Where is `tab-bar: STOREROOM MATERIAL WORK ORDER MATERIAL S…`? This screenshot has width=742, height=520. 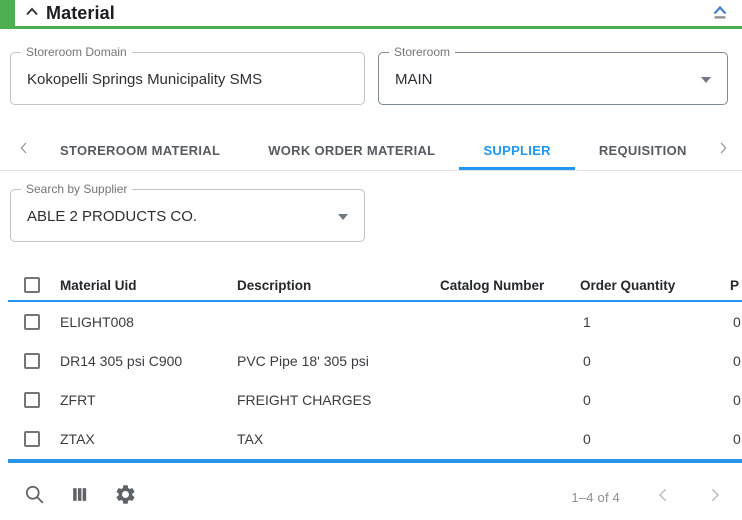 tab-bar: STOREROOM MATERIAL WORK ORDER MATERIAL S… is located at coordinates (371, 150).